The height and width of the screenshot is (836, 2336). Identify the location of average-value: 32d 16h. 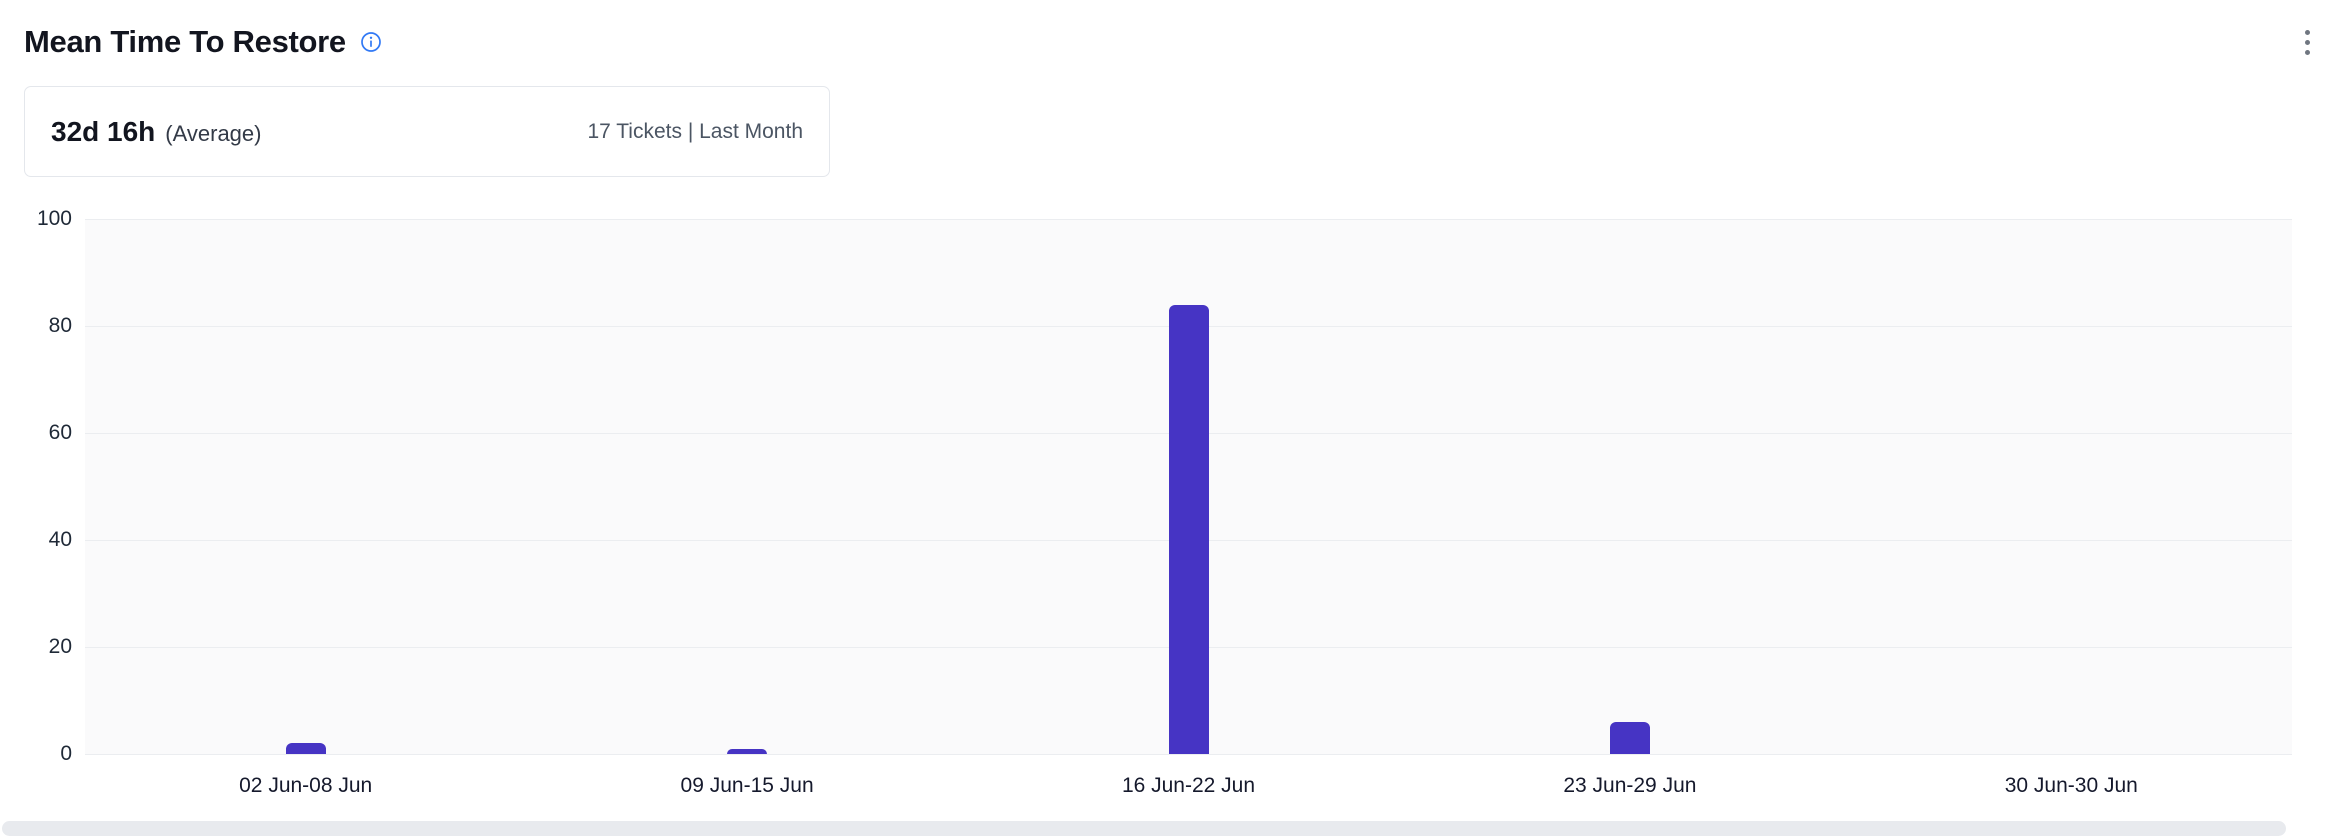
(103, 131).